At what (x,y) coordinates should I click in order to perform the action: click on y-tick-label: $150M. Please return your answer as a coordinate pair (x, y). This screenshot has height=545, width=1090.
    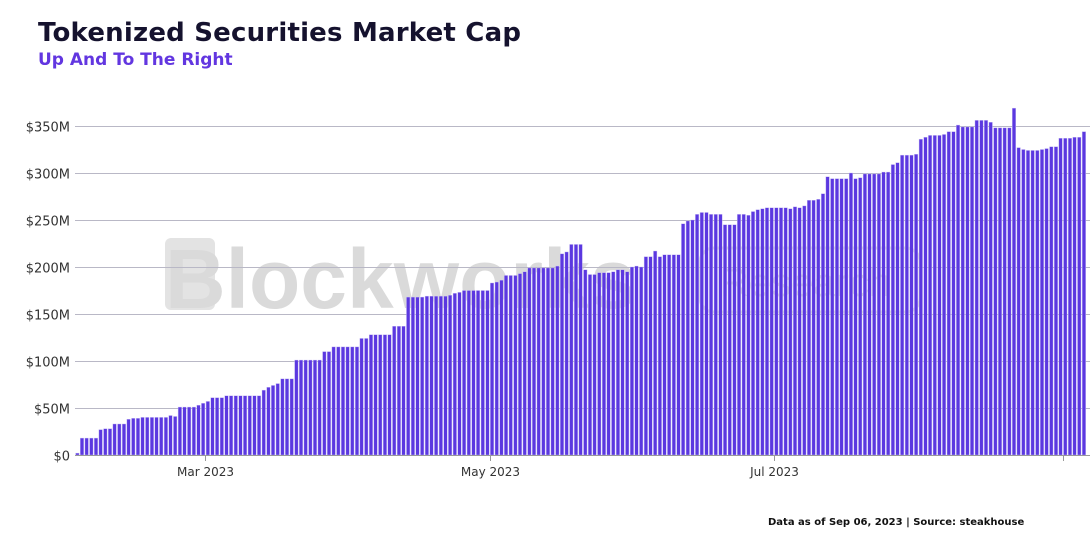
    Looking at the image, I should click on (48, 316).